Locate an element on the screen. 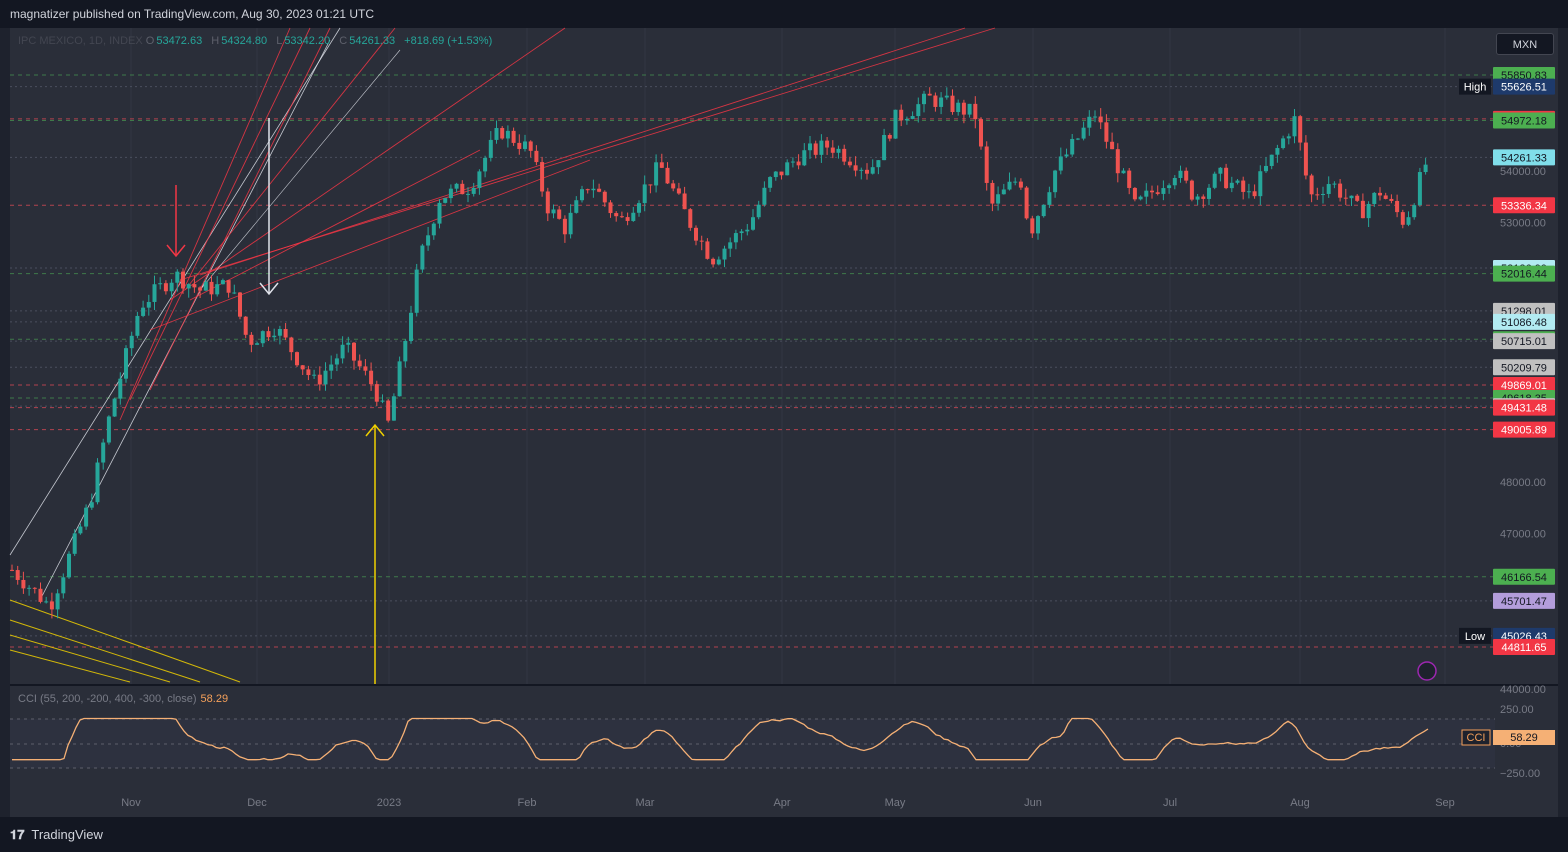 Image resolution: width=1568 pixels, height=852 pixels. cci-value-badge is located at coordinates (1524, 737).